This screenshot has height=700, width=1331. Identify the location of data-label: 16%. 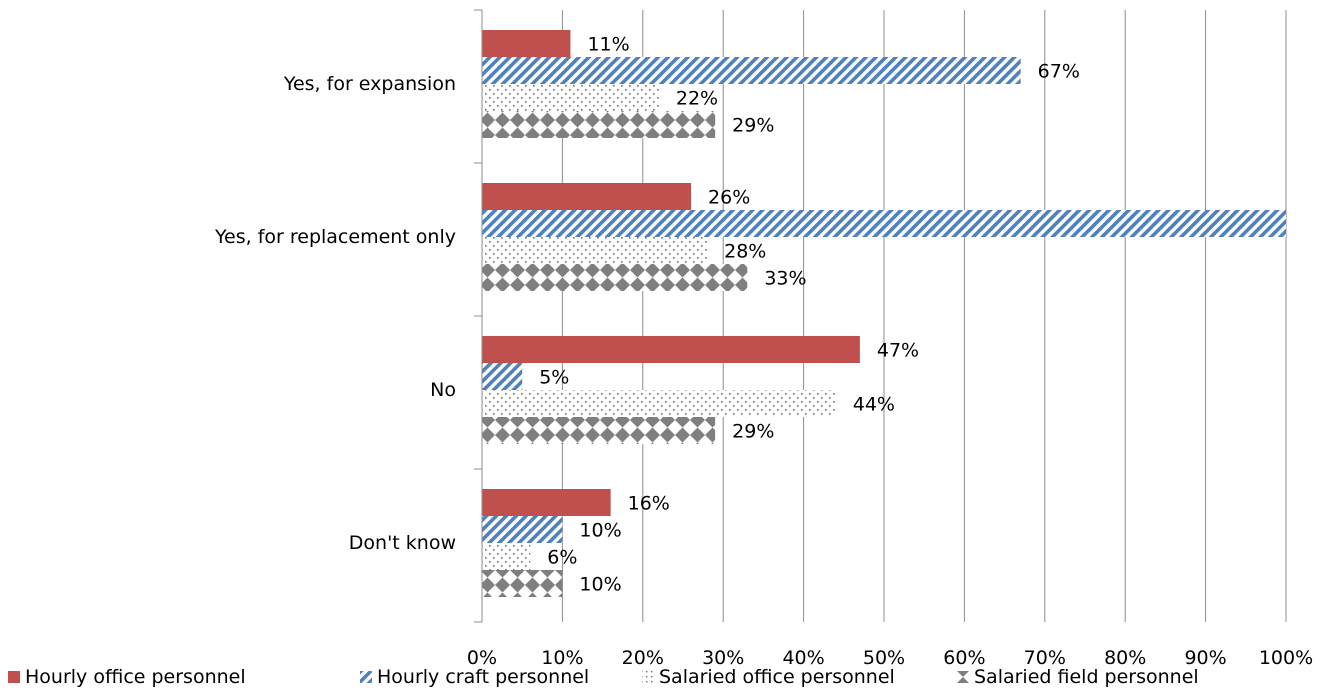
(649, 504).